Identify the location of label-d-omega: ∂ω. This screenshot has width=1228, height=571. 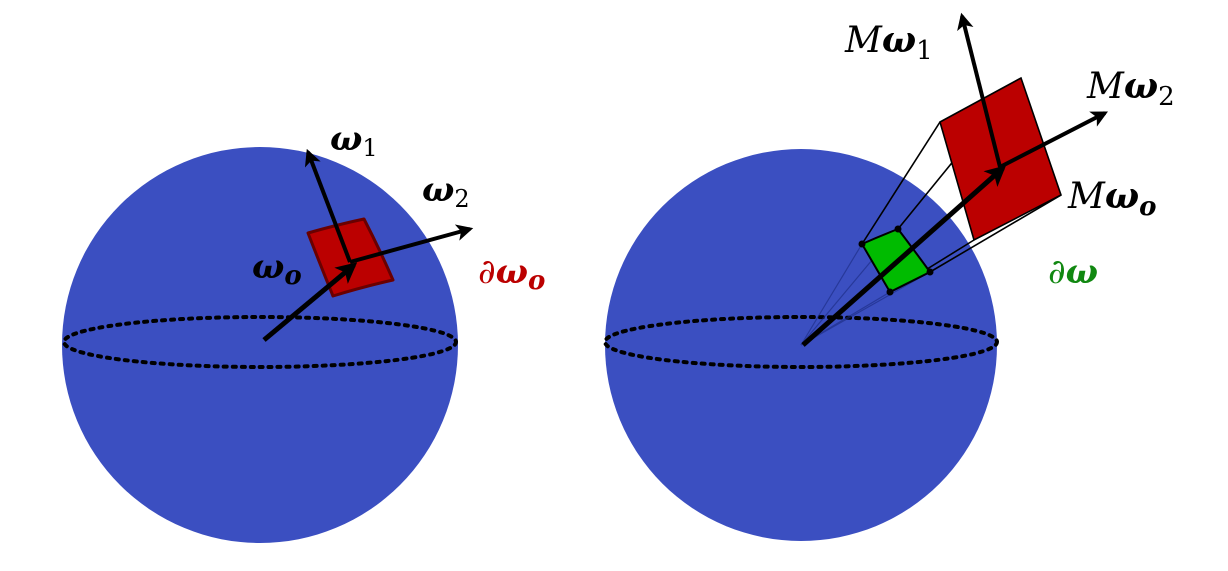
(1073, 272).